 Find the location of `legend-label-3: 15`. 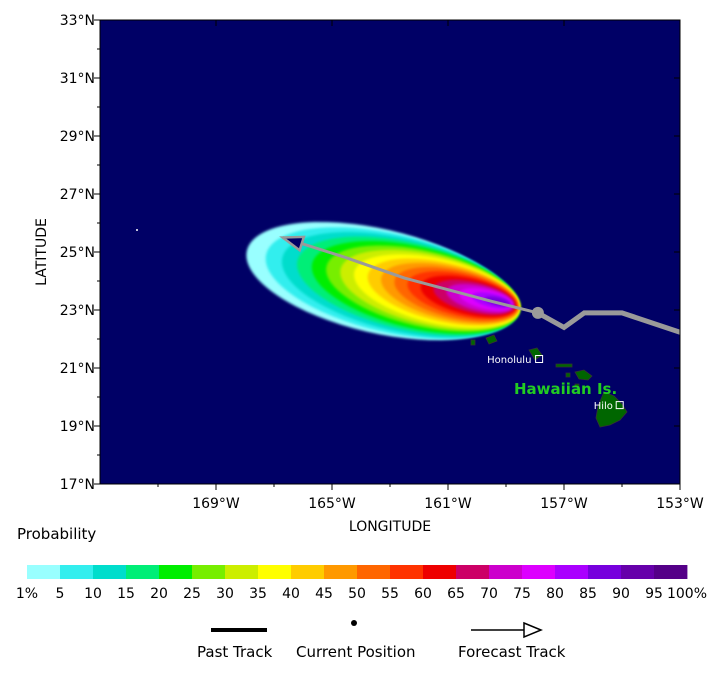

legend-label-3: 15 is located at coordinates (126, 594).